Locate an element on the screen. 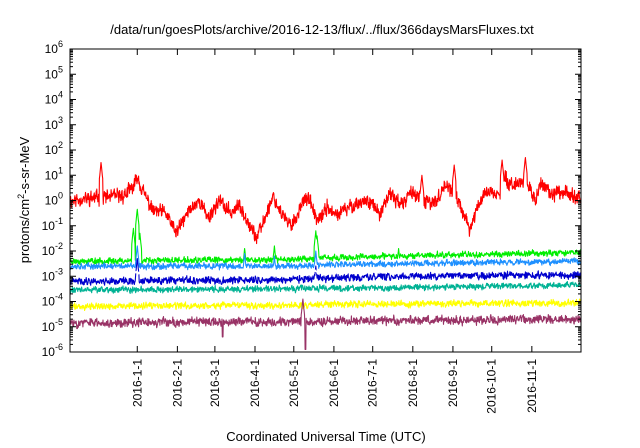  y-tick-label: 10⁻³ is located at coordinates (52, 274).